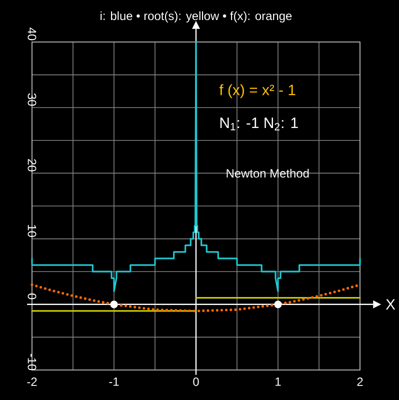 The height and width of the screenshot is (400, 399). I want to click on annotation: f (x) = x² - 1, so click(257, 91).